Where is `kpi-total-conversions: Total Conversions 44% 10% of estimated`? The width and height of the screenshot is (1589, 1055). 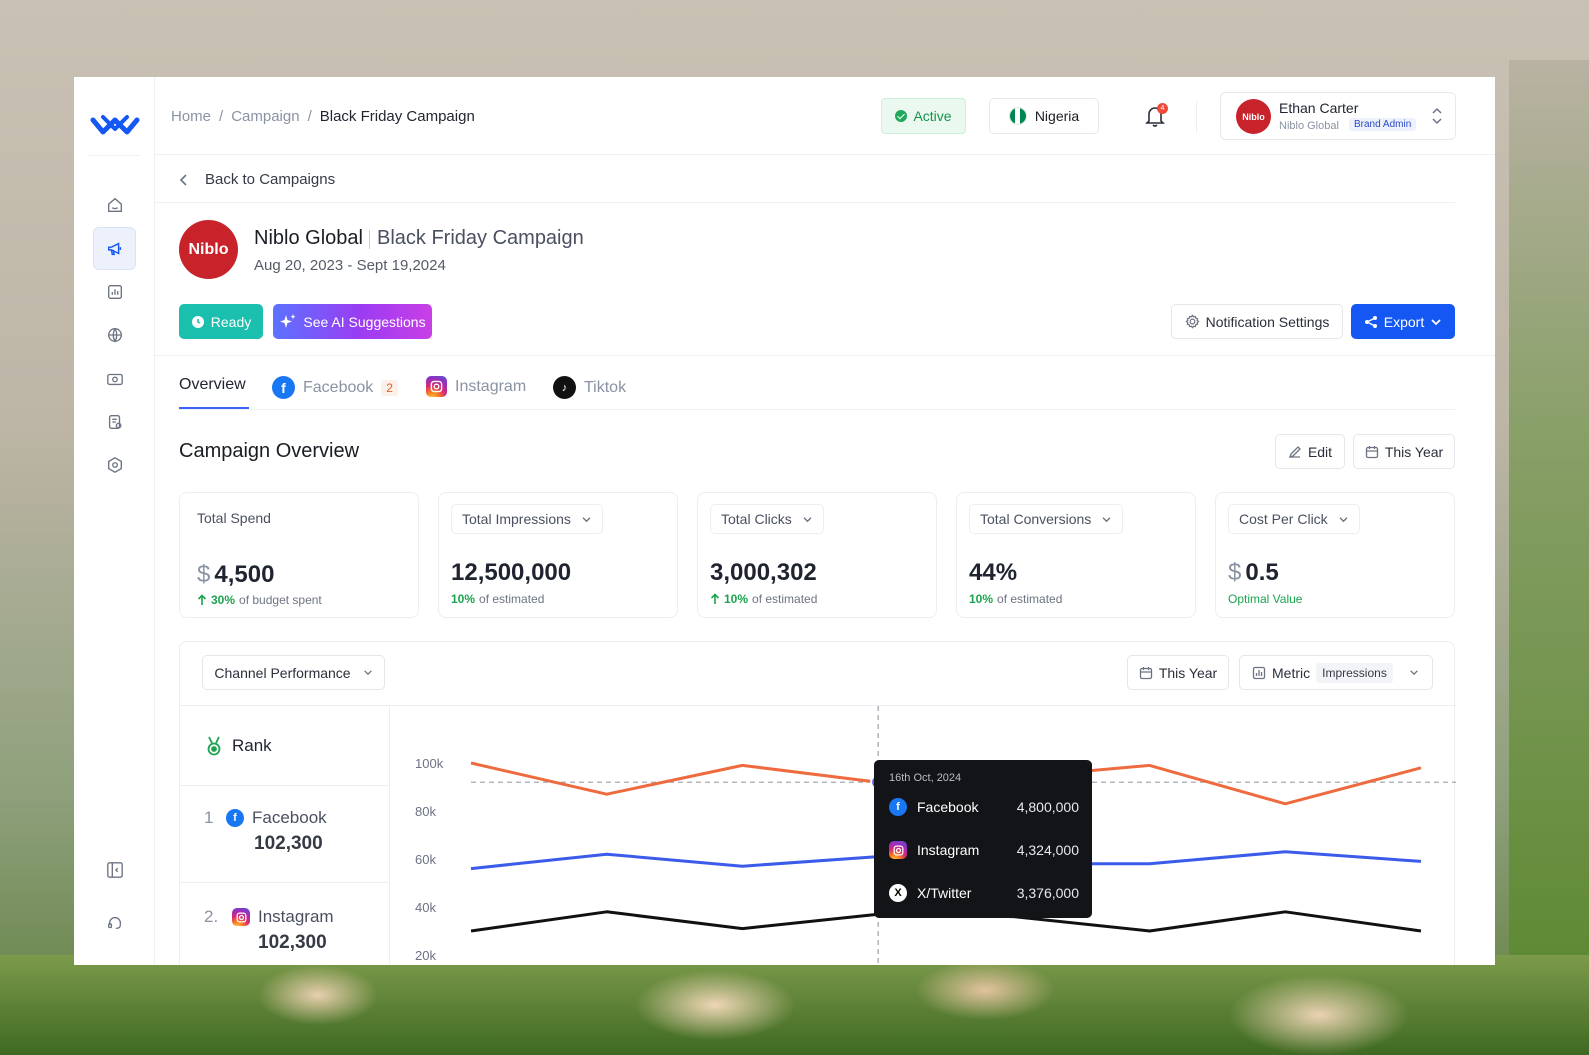 kpi-total-conversions: Total Conversions 44% 10% of estimated is located at coordinates (1076, 555).